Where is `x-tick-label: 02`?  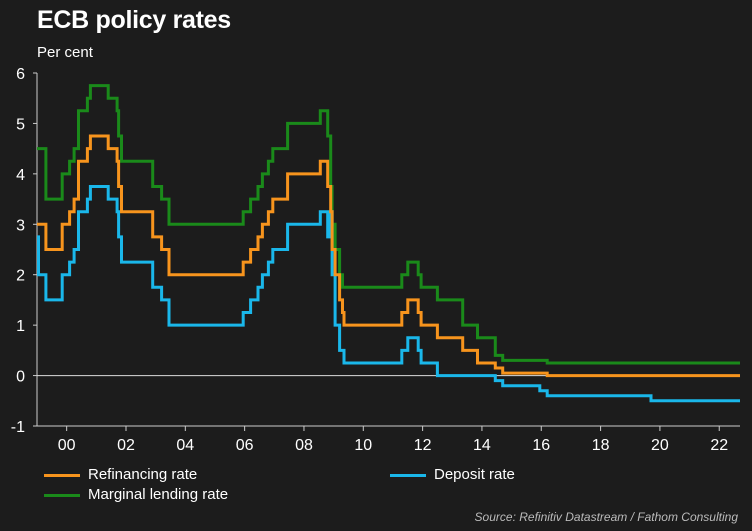 x-tick-label: 02 is located at coordinates (126, 445).